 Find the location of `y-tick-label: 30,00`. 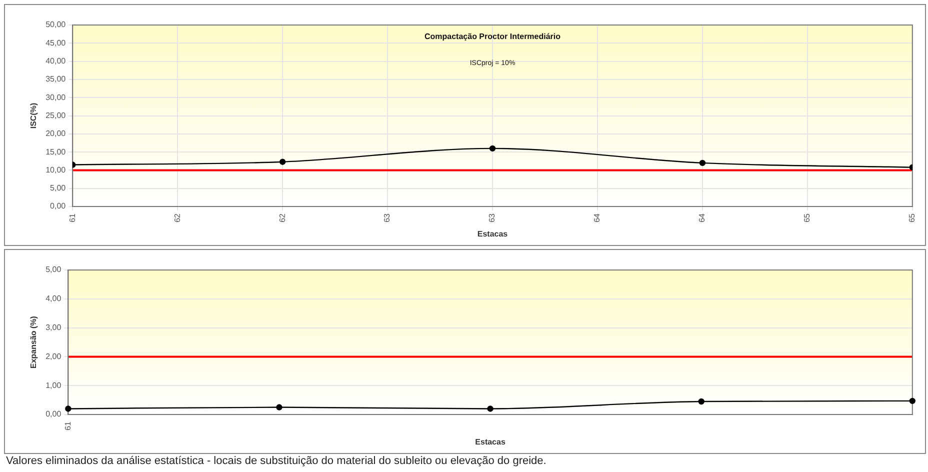

y-tick-label: 30,00 is located at coordinates (56, 97).